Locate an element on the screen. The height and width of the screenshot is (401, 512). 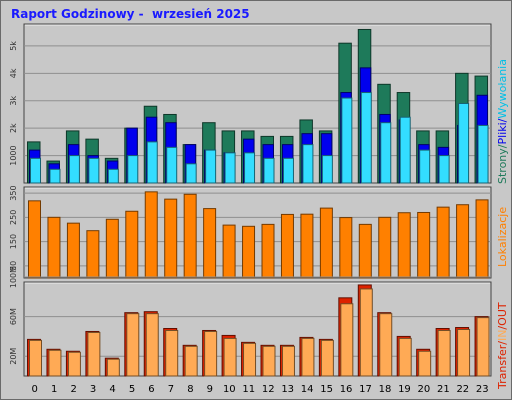
bar-lokalizacje-h5 is located at coordinates (132, 244).